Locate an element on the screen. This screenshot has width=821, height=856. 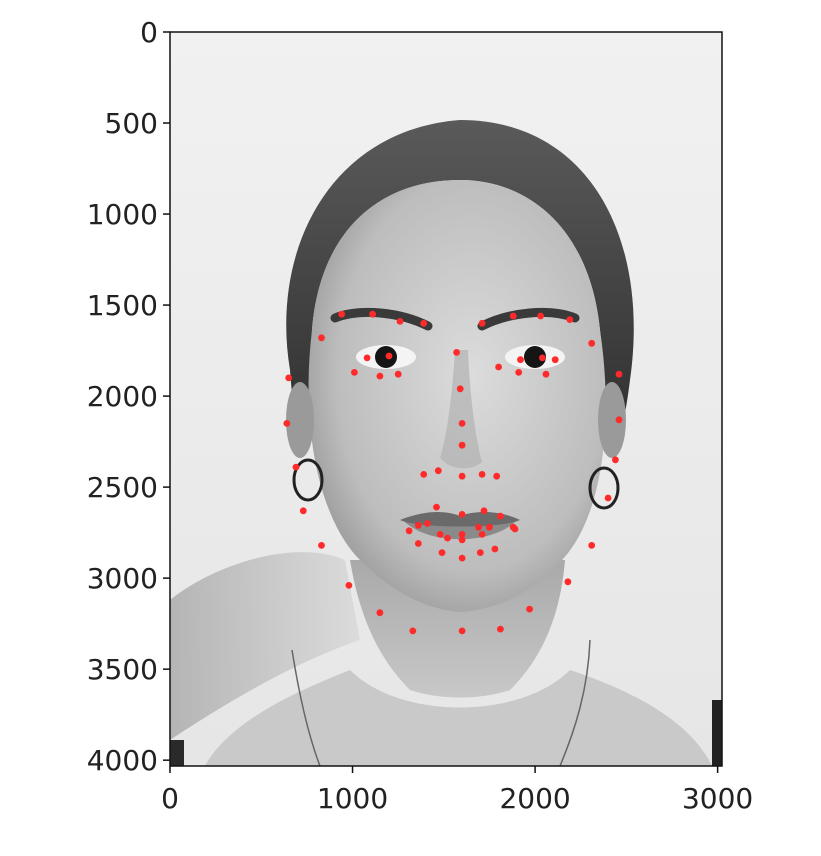
y-tick-label: 2000 is located at coordinates (122, 396).